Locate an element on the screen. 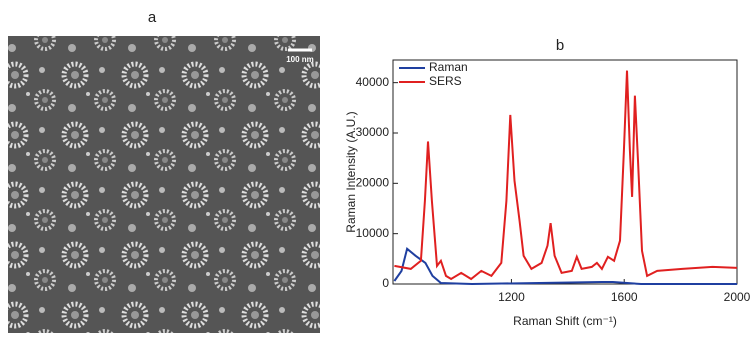 The height and width of the screenshot is (338, 754). scale-bar-label: 100 nm is located at coordinates (300, 59).